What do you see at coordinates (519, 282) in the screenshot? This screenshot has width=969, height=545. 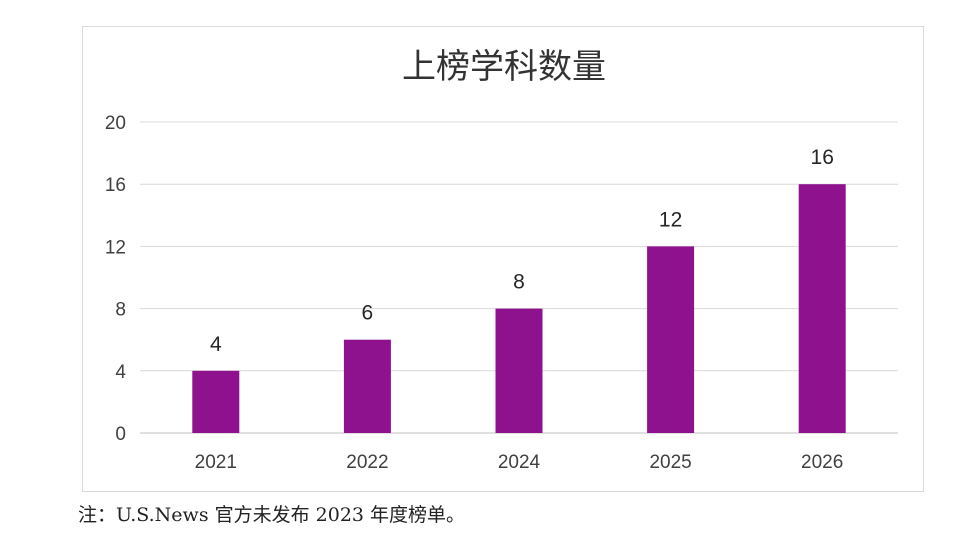 I see `data-label-2024: 8` at bounding box center [519, 282].